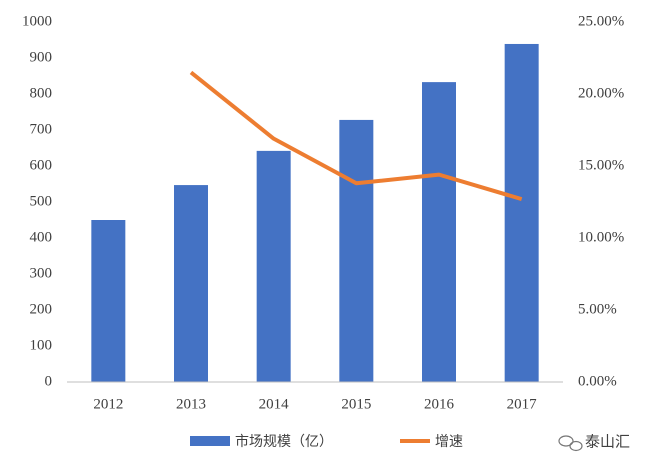 The height and width of the screenshot is (473, 650). Describe the element at coordinates (284, 441) in the screenshot. I see `legend-label: 市场规模（亿）` at that location.